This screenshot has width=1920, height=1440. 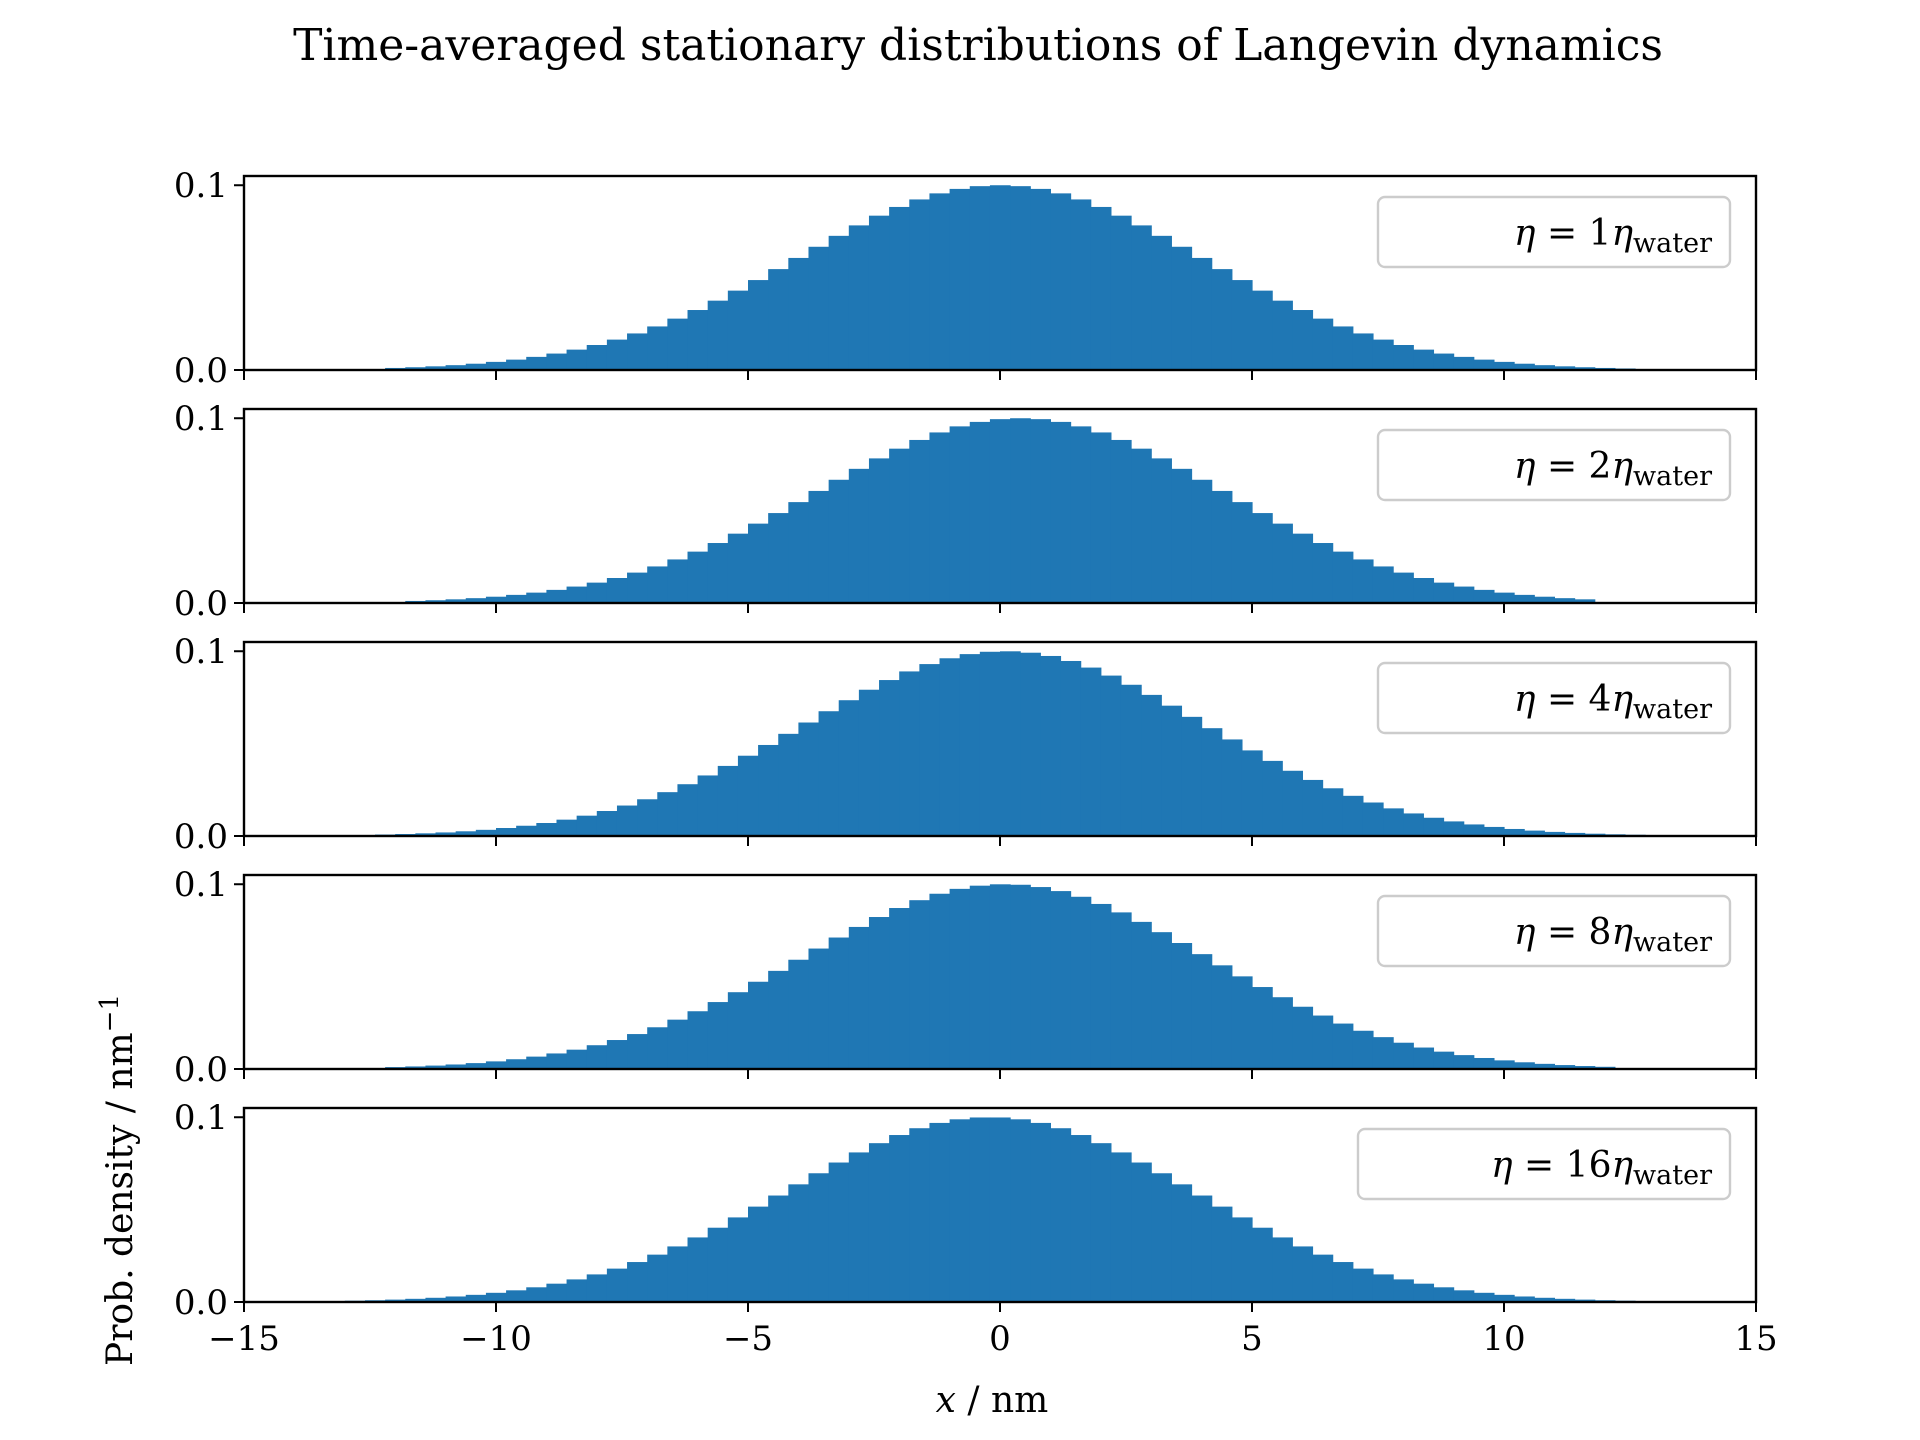 What do you see at coordinates (201, 419) in the screenshot?
I see `y-tick-label: 0.1` at bounding box center [201, 419].